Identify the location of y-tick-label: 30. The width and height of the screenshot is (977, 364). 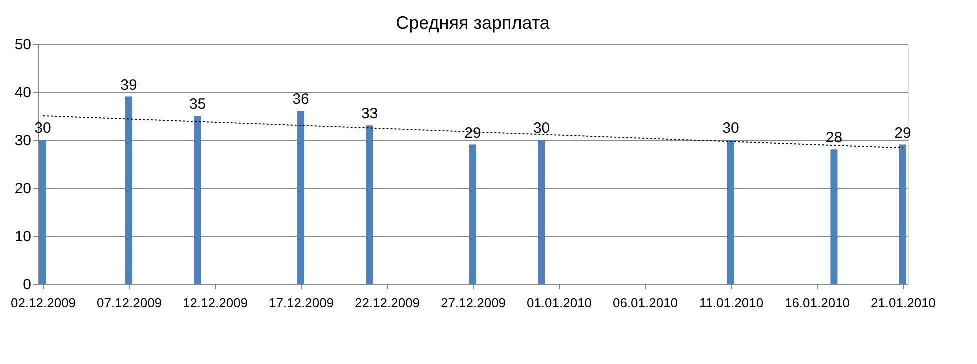
(23, 141).